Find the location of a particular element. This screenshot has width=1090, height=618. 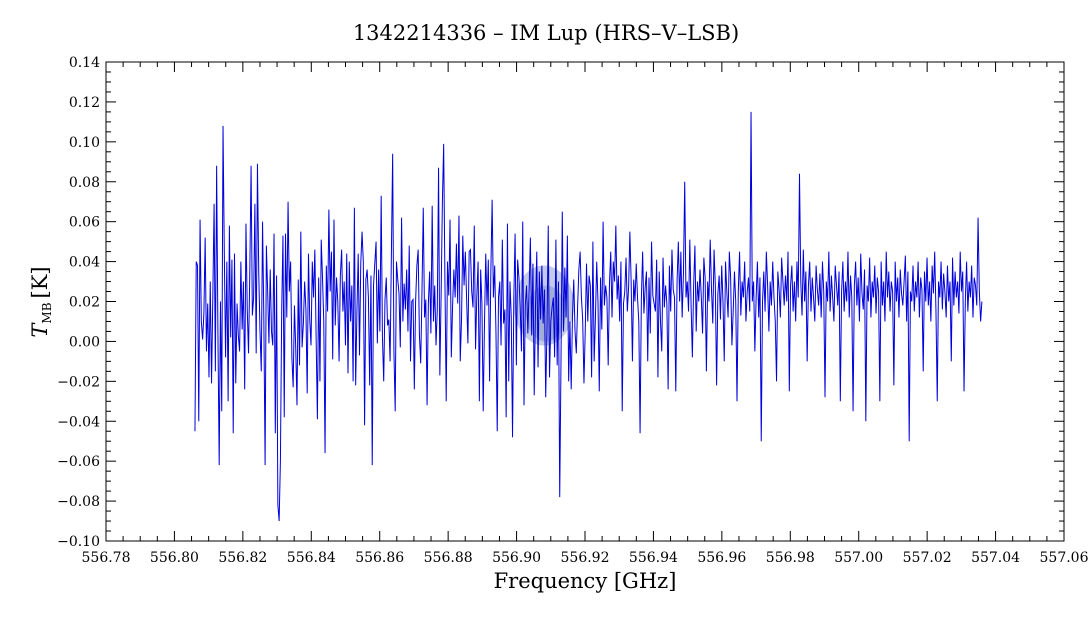

x-tick-label: 556.96 is located at coordinates (721, 558).